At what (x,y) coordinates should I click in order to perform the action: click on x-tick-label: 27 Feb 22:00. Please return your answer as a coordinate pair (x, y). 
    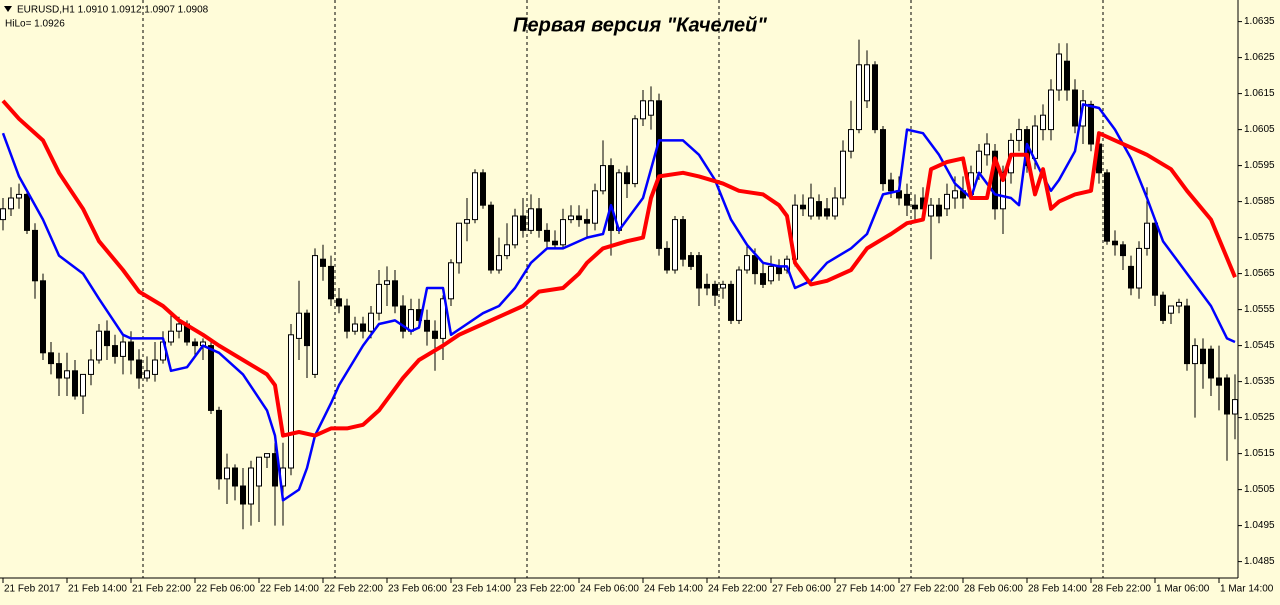
    Looking at the image, I should click on (929, 589).